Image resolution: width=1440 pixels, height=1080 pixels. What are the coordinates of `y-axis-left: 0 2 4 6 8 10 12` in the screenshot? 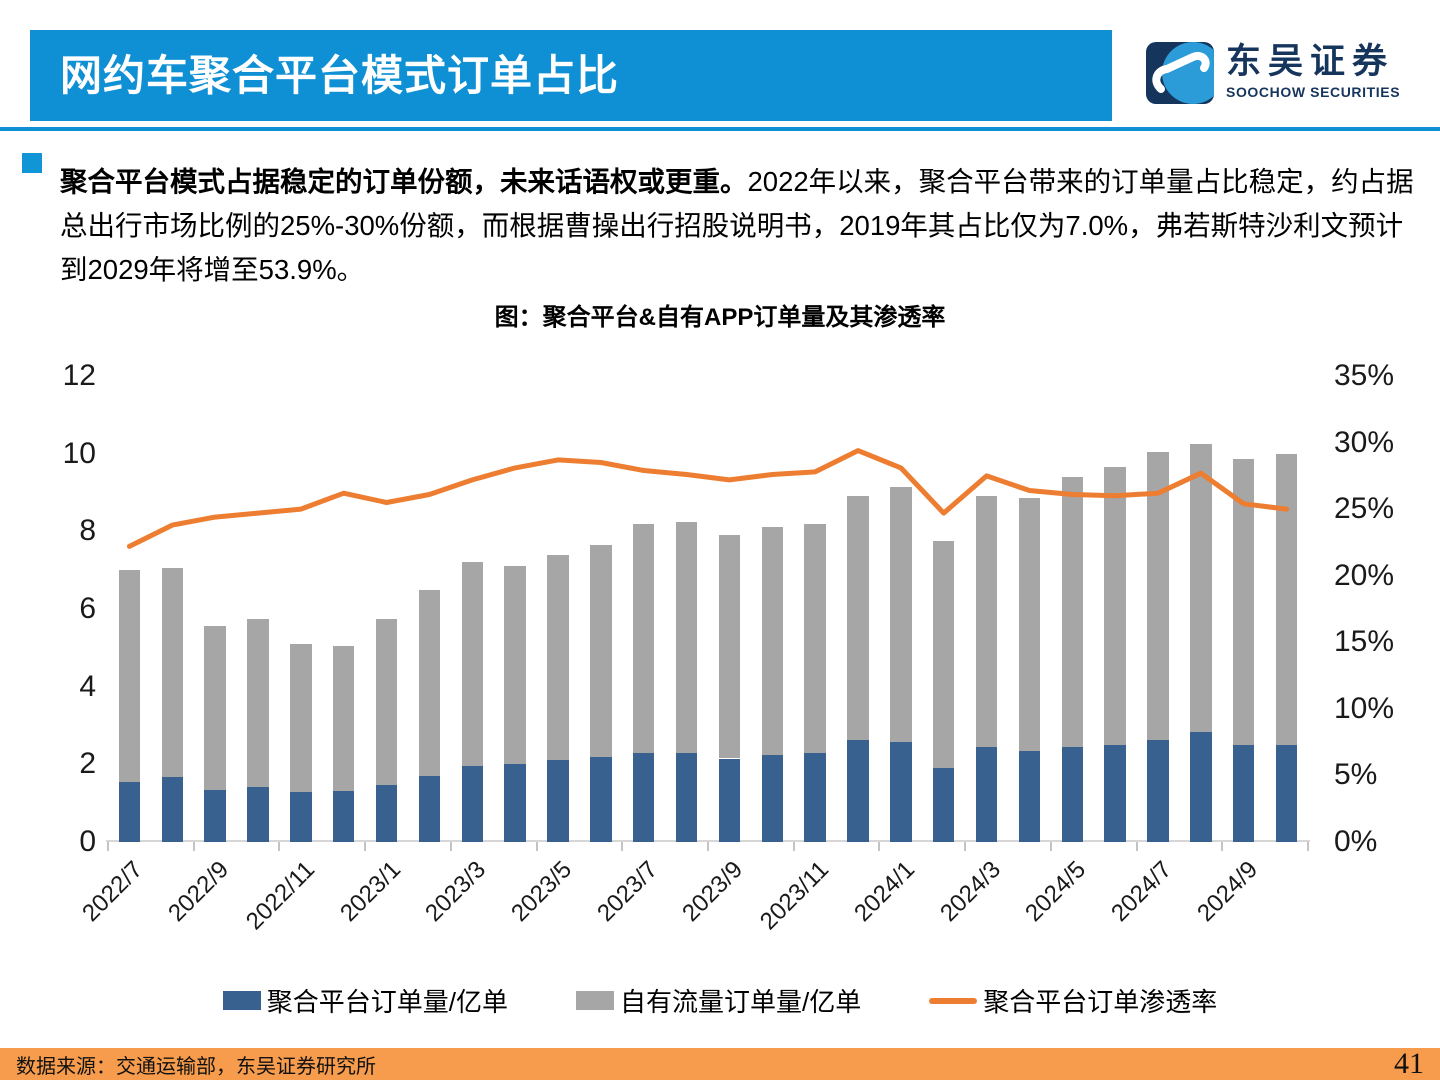 It's located at (62, 608).